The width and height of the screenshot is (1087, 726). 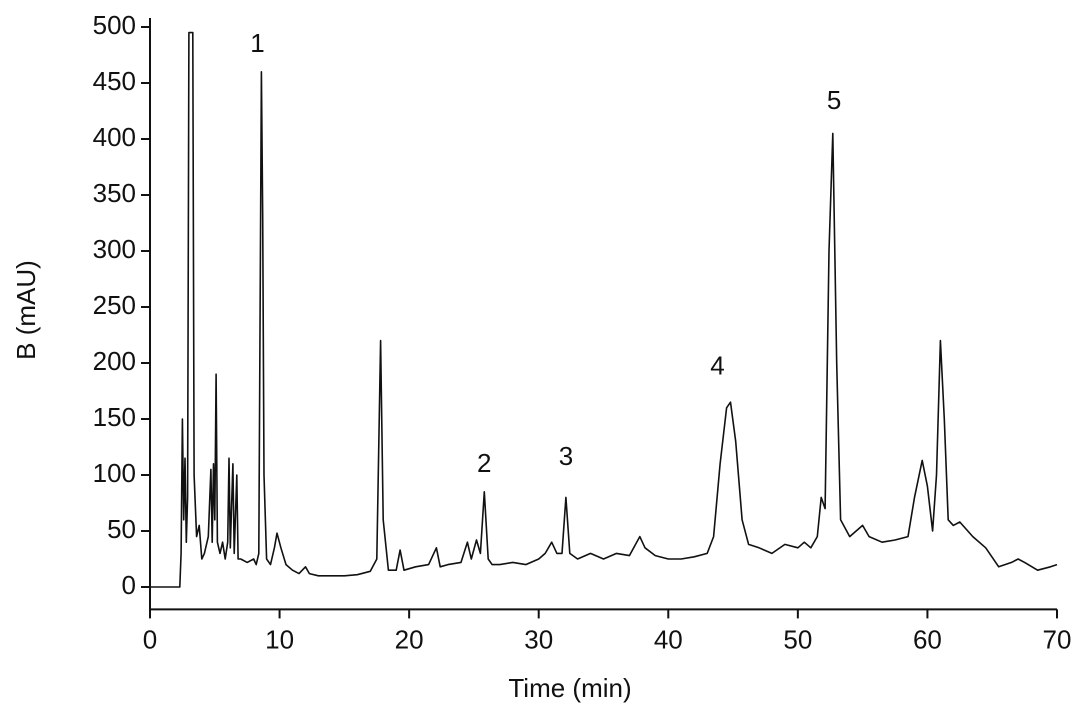 What do you see at coordinates (1057, 639) in the screenshot?
I see `x-tick-label: 70` at bounding box center [1057, 639].